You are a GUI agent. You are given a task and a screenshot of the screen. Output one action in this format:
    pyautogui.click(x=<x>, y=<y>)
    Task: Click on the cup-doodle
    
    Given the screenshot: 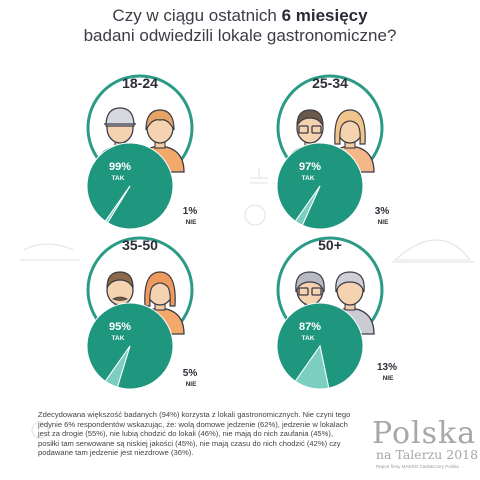 What is the action you would take?
    pyautogui.click(x=40, y=430)
    